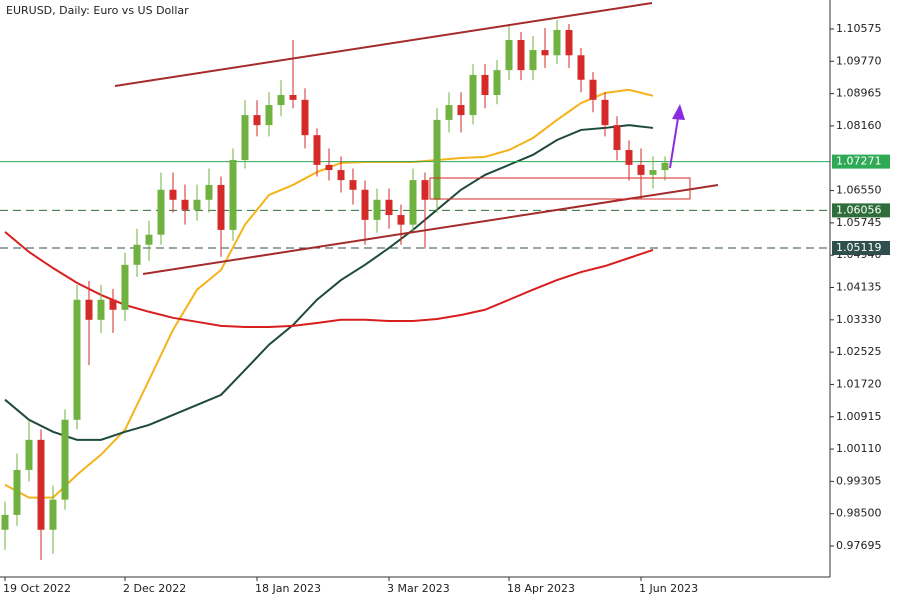  Describe the element at coordinates (37, 588) in the screenshot. I see `x-tick-label: 19 Oct 2022` at that location.